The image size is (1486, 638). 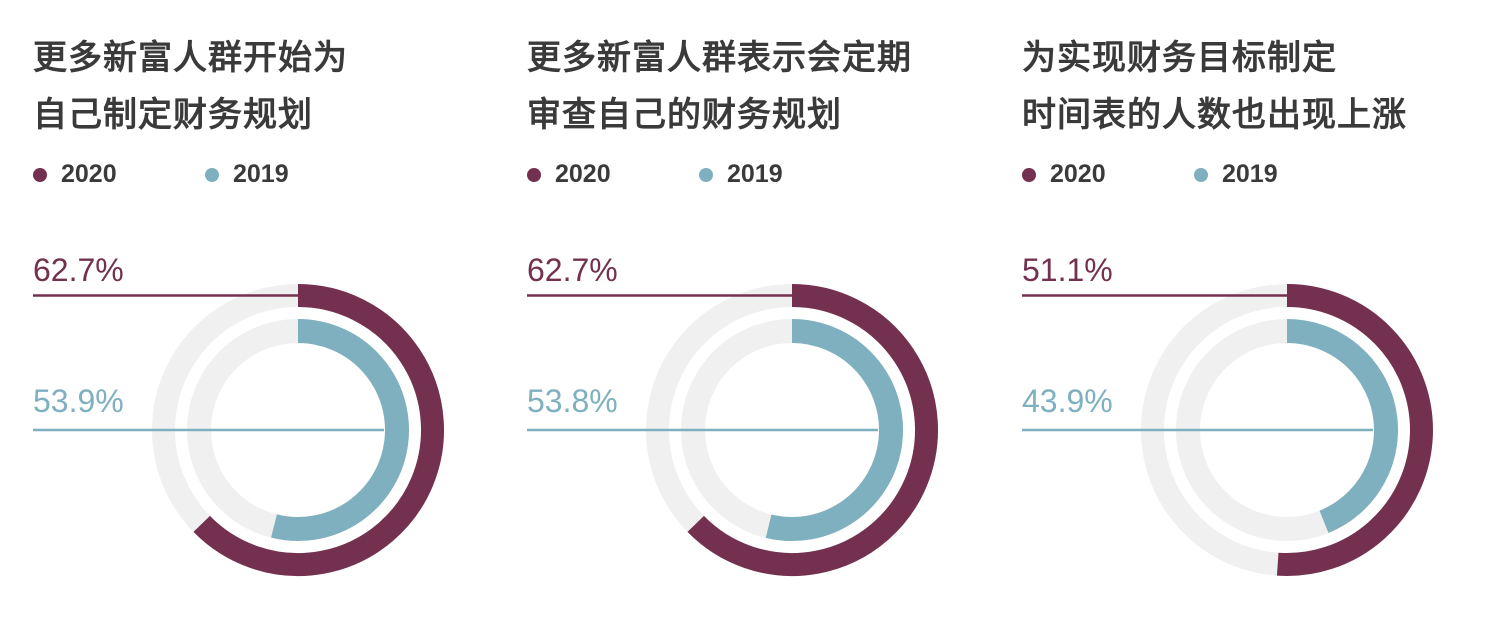 What do you see at coordinates (719, 58) in the screenshot?
I see `chart-title-line-1: 更多新富人群表示会定期` at bounding box center [719, 58].